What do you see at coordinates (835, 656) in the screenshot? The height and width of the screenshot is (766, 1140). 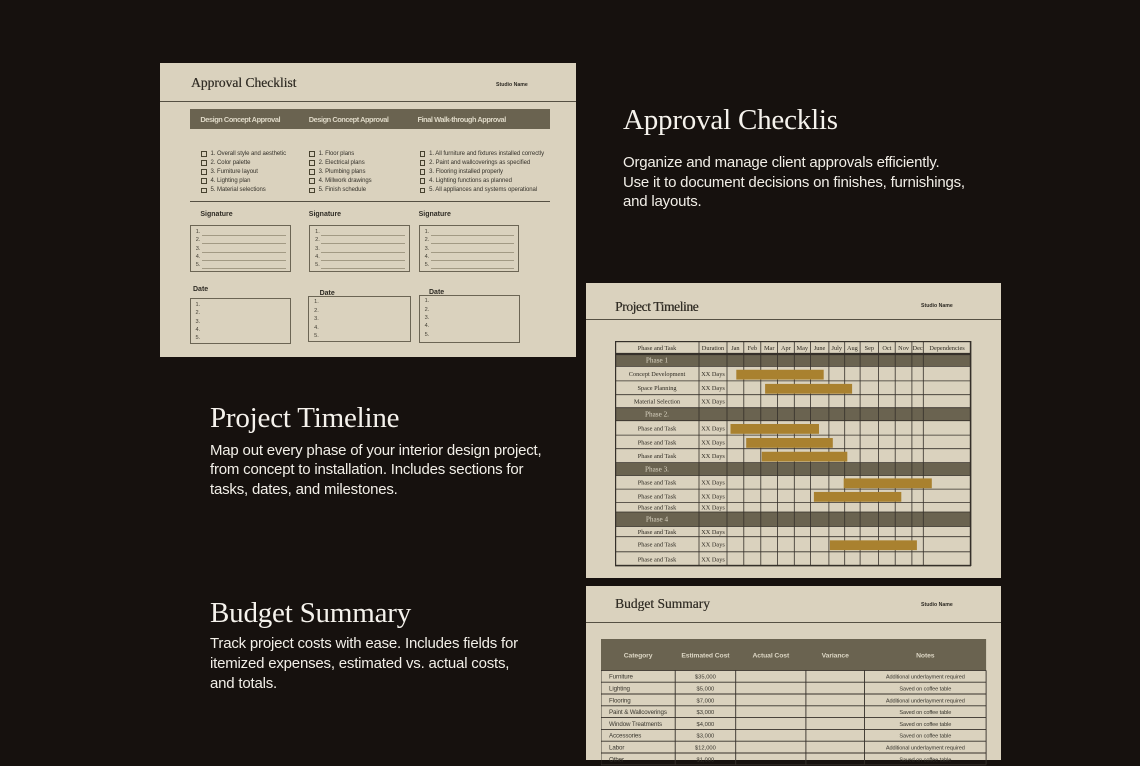 I see `svg-text: Variance` at bounding box center [835, 656].